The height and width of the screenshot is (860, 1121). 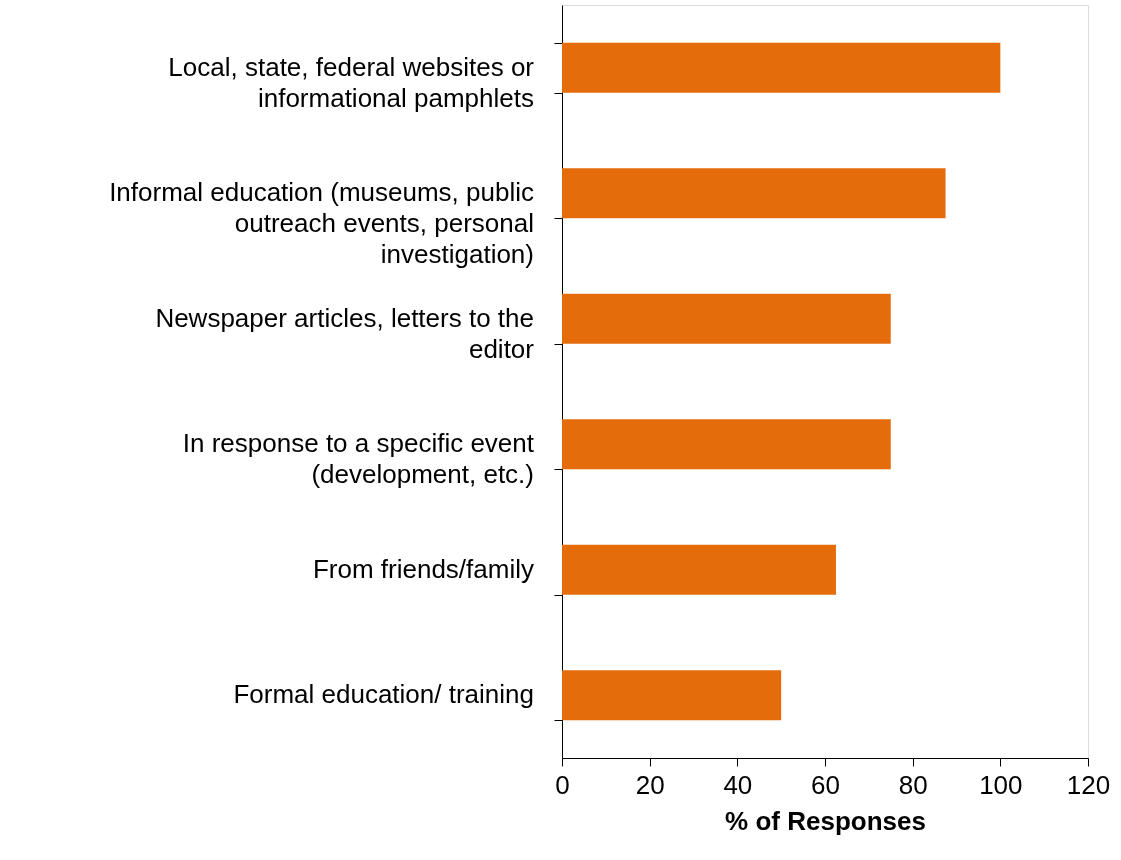 I want to click on x-tick-label: 60, so click(x=825, y=784).